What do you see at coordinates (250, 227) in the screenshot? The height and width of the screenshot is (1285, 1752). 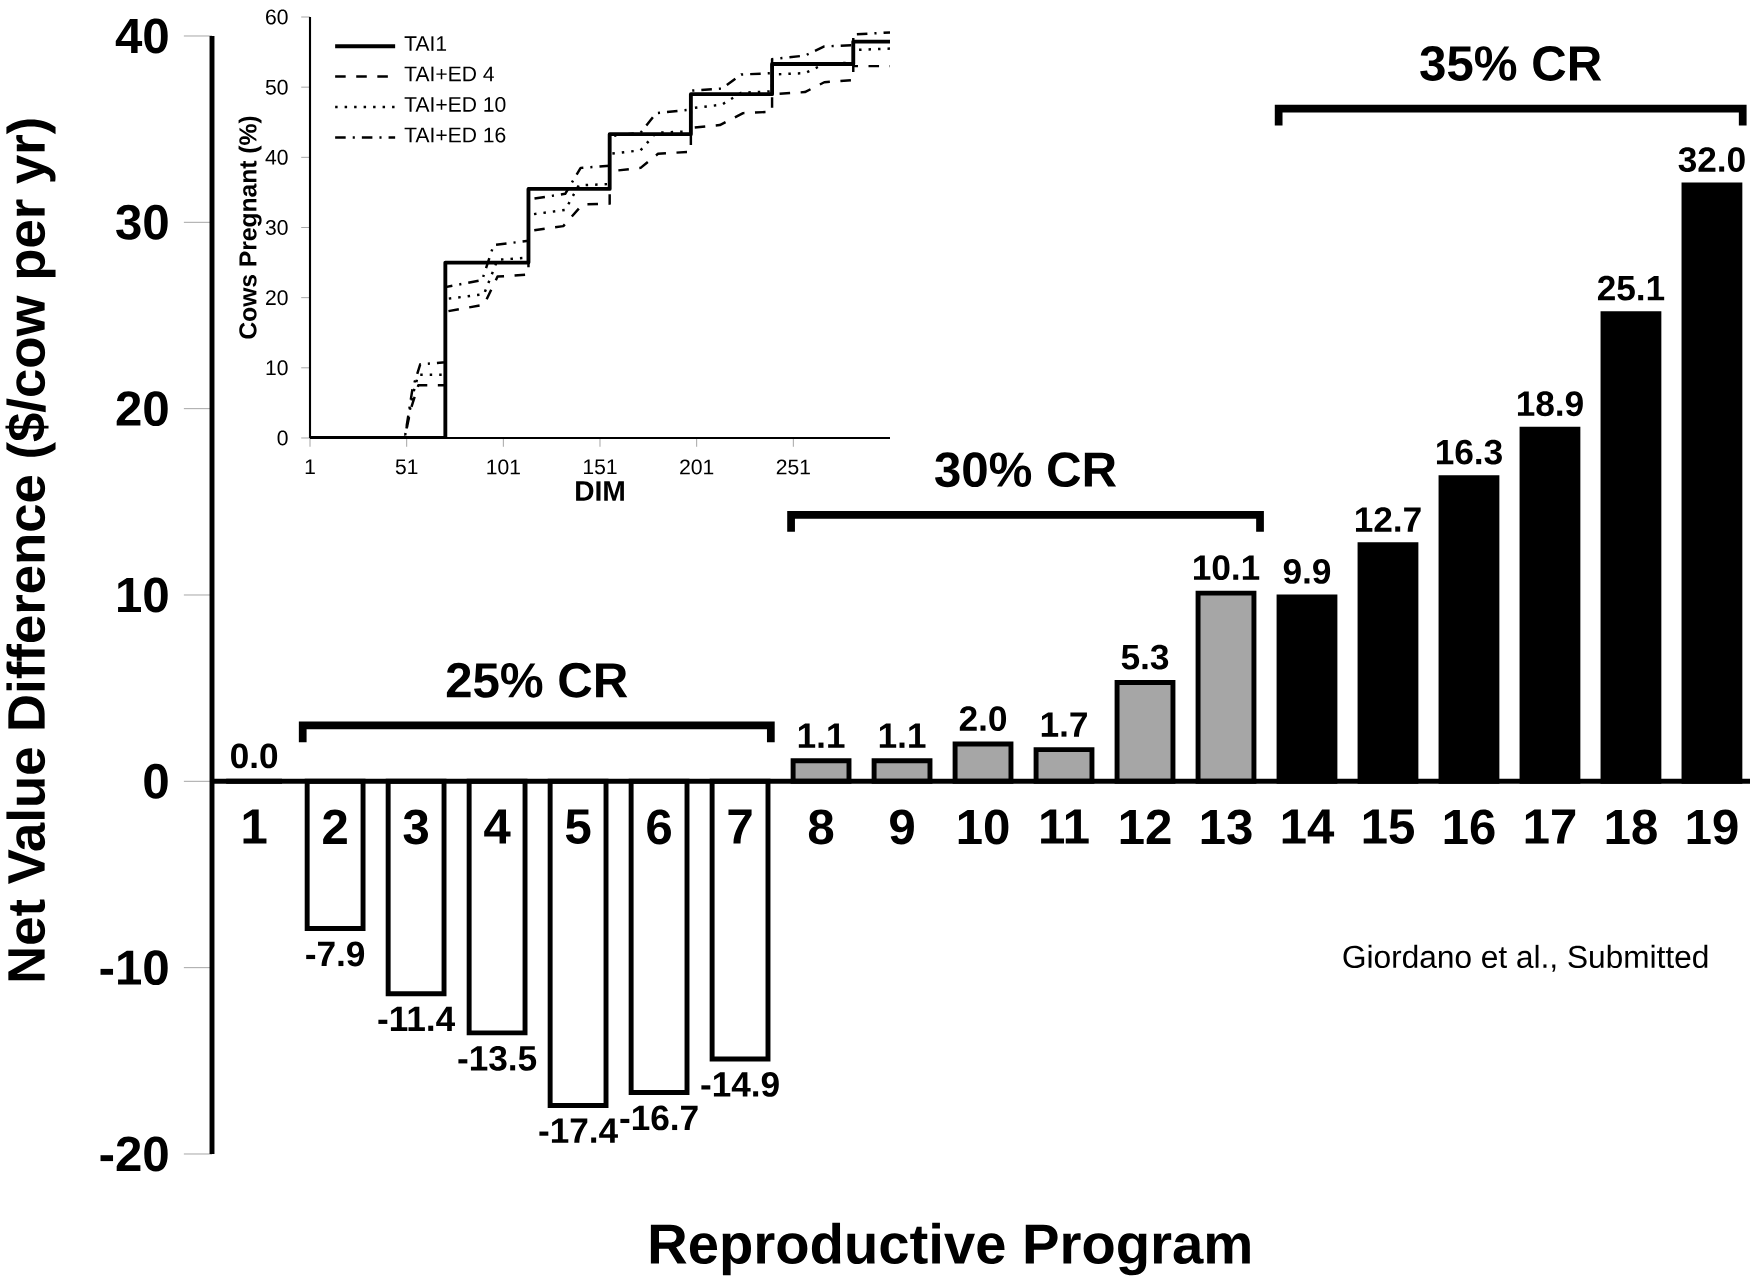 I see `y-axis-title: Cows Pregnant (%)` at bounding box center [250, 227].